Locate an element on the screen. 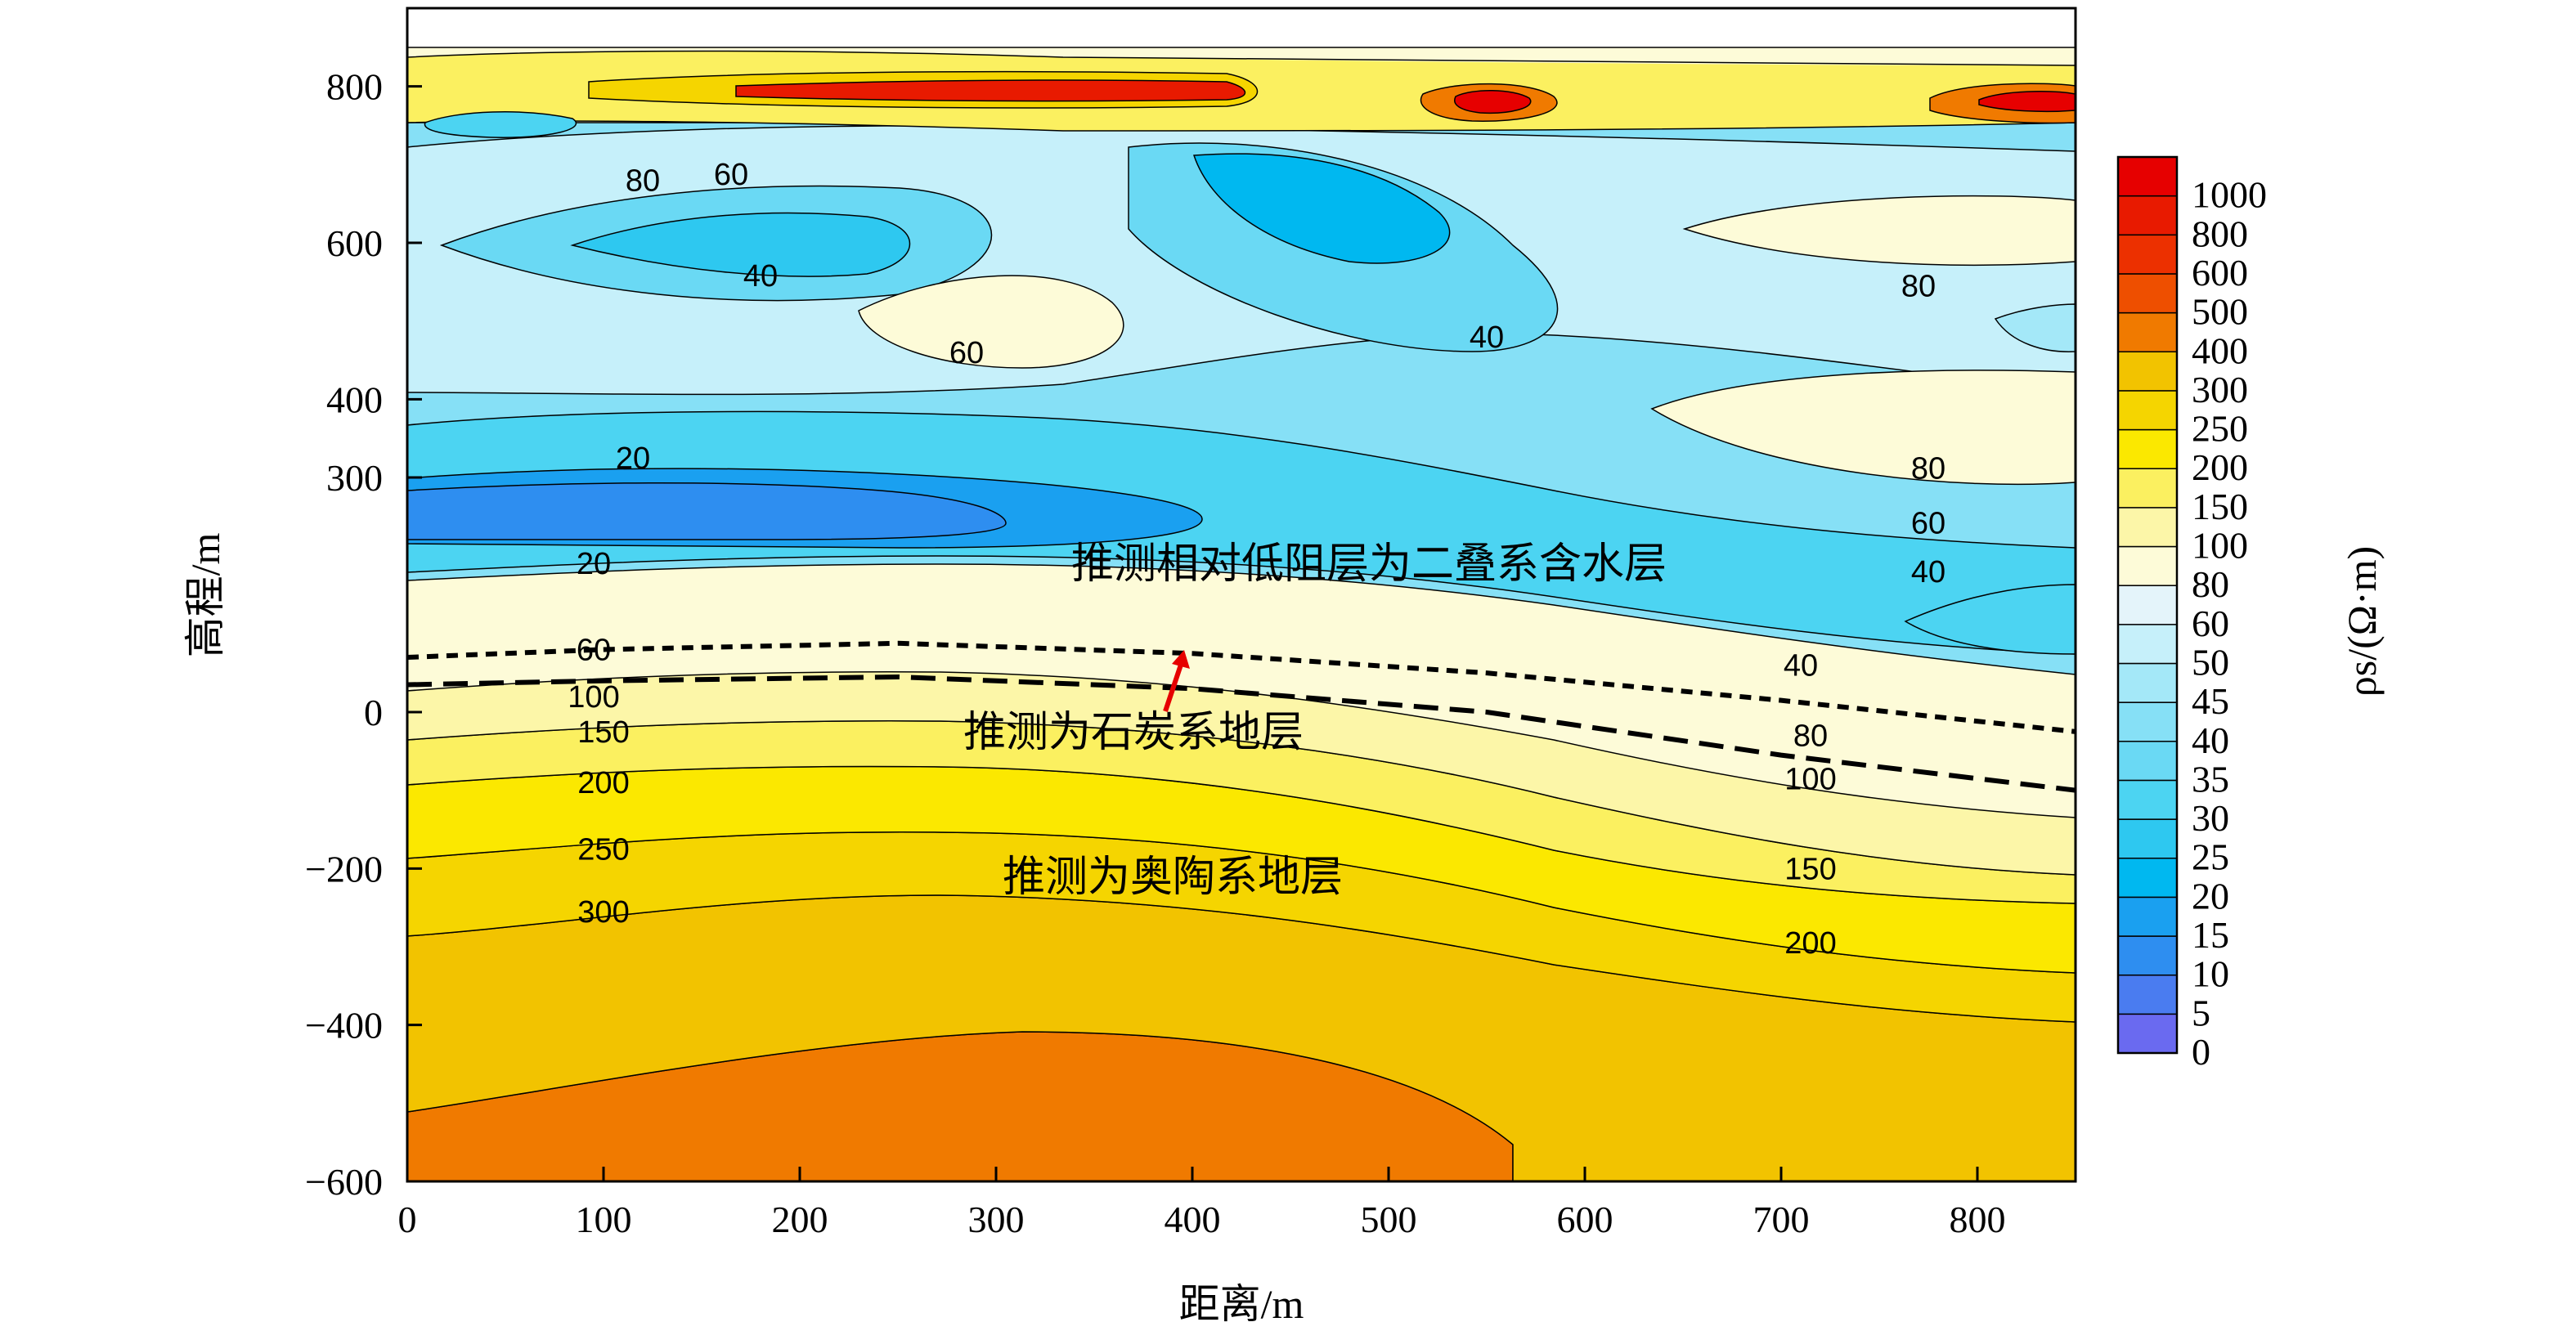  y-tick-label: 0 is located at coordinates (373, 712).